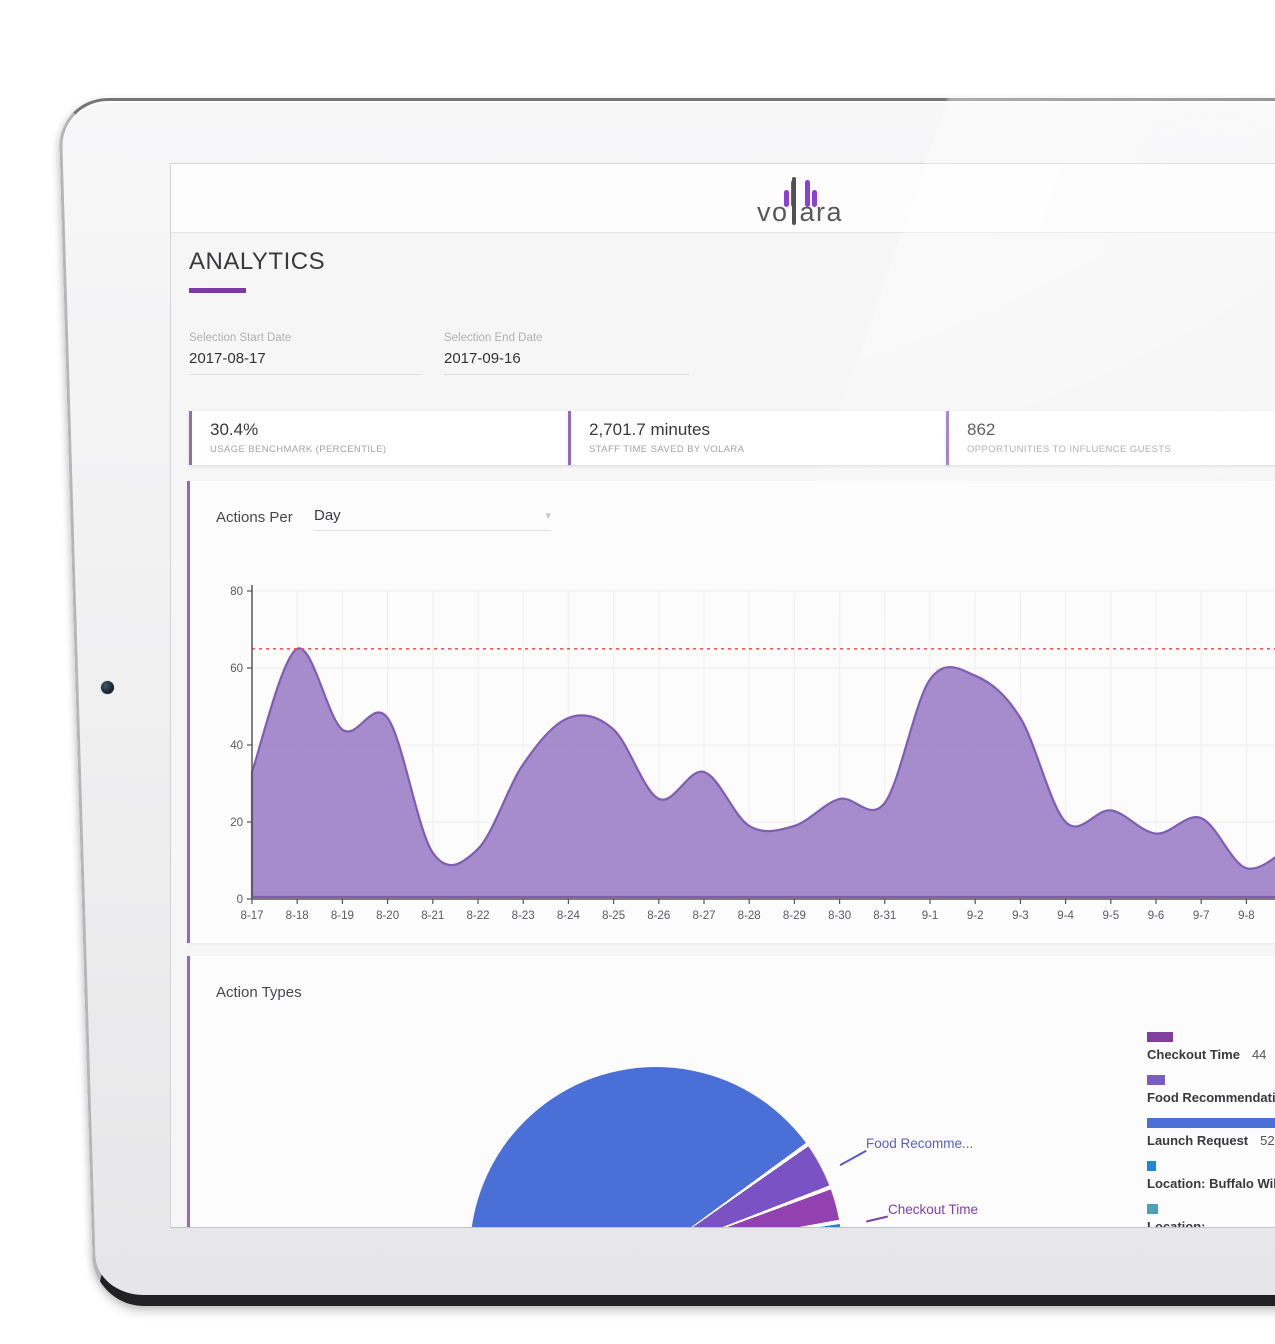  What do you see at coordinates (240, 338) in the screenshot?
I see `start-date-label: Selection Start Date` at bounding box center [240, 338].